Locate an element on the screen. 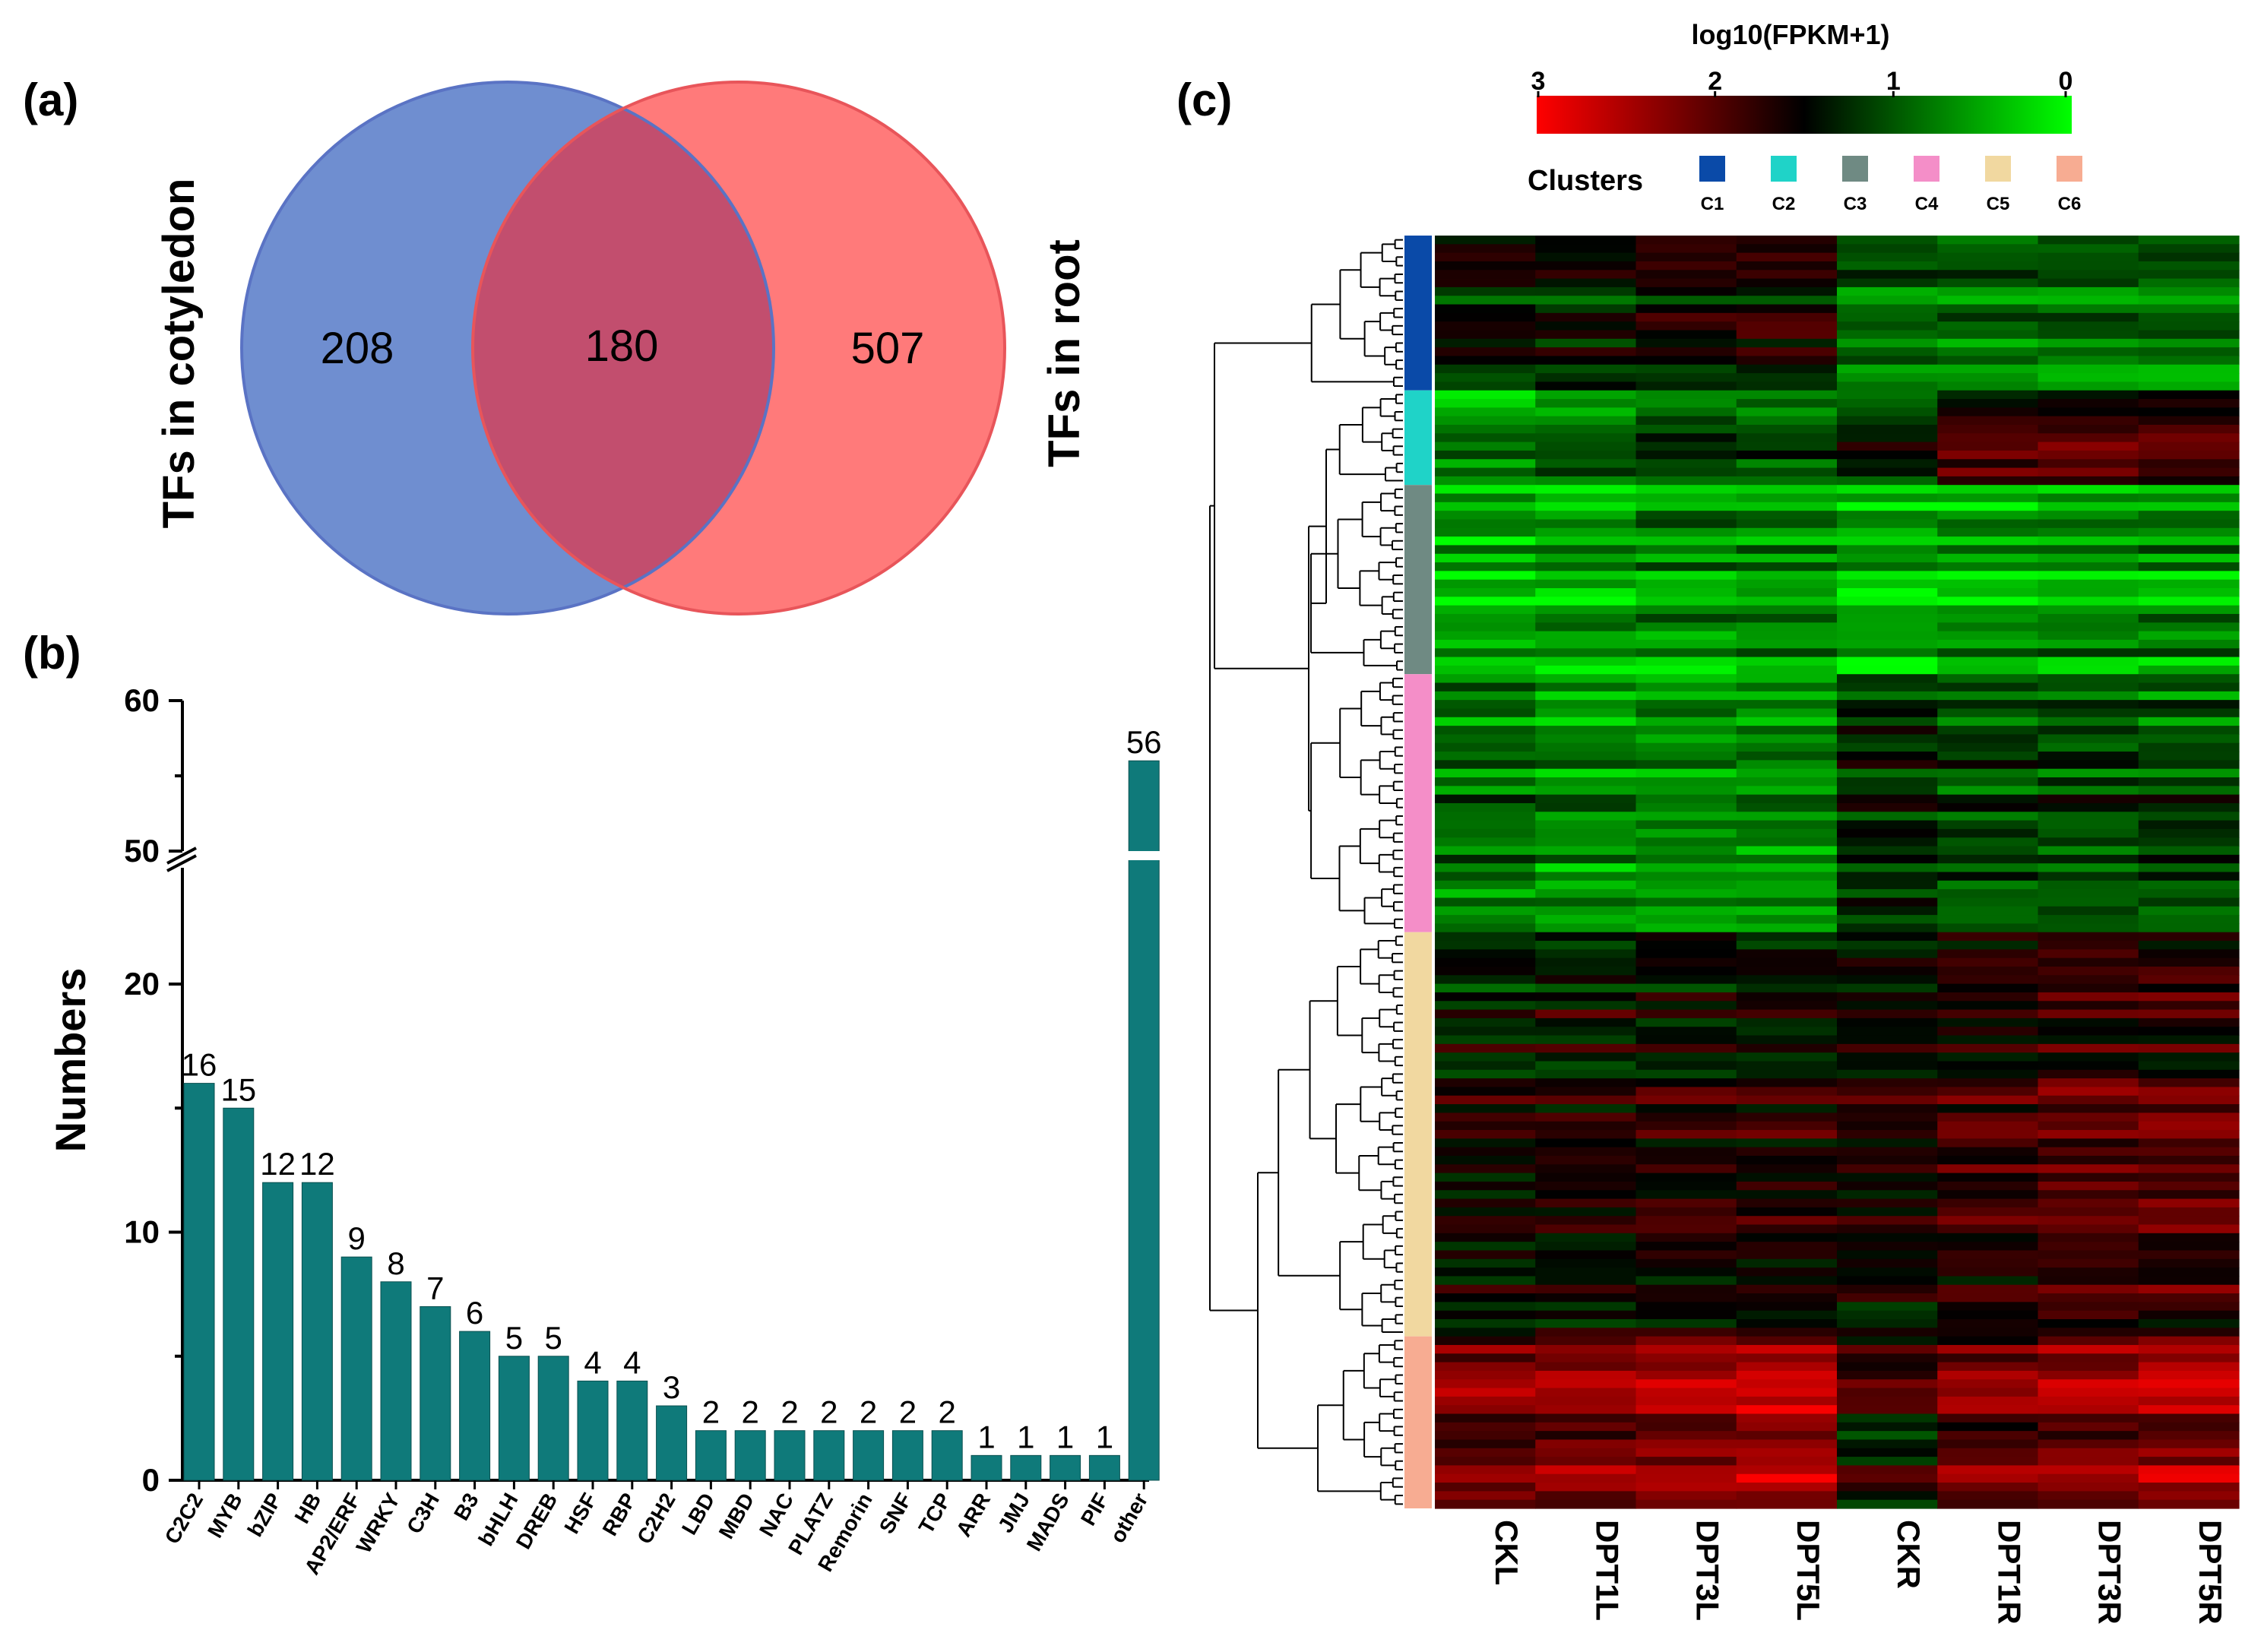  bar-value-label: 1 is located at coordinates (1025, 1436).